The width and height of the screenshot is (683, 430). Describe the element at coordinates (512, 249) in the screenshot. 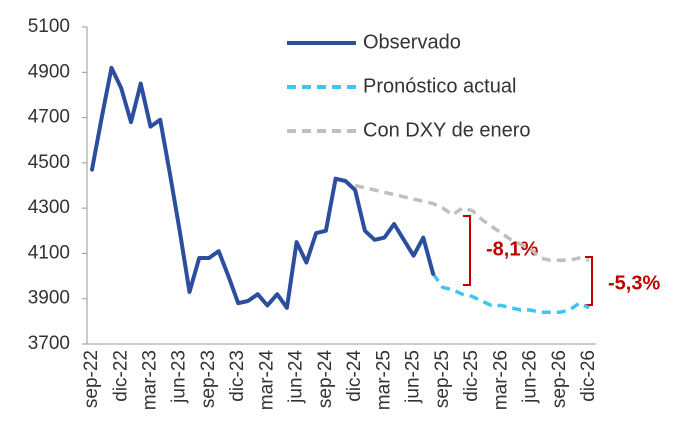

I see `annotation: -8,1%` at that location.